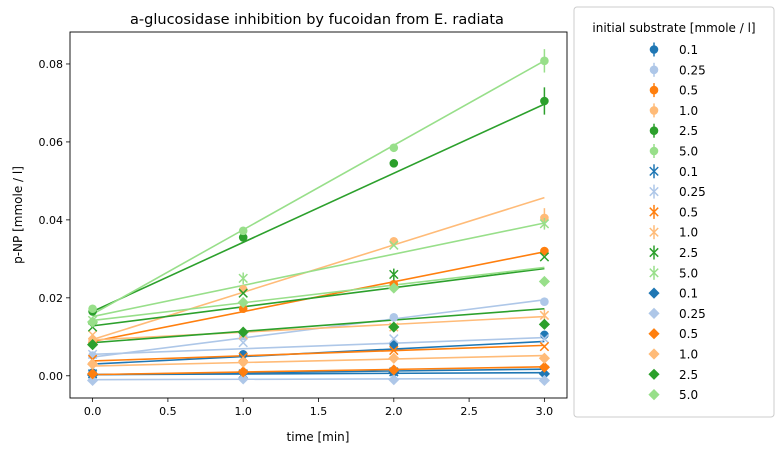  I want to click on x-axis-ticks: 0.0 0.5 1.0 1.5 2.0 2.5 3.0, so click(318, 408).